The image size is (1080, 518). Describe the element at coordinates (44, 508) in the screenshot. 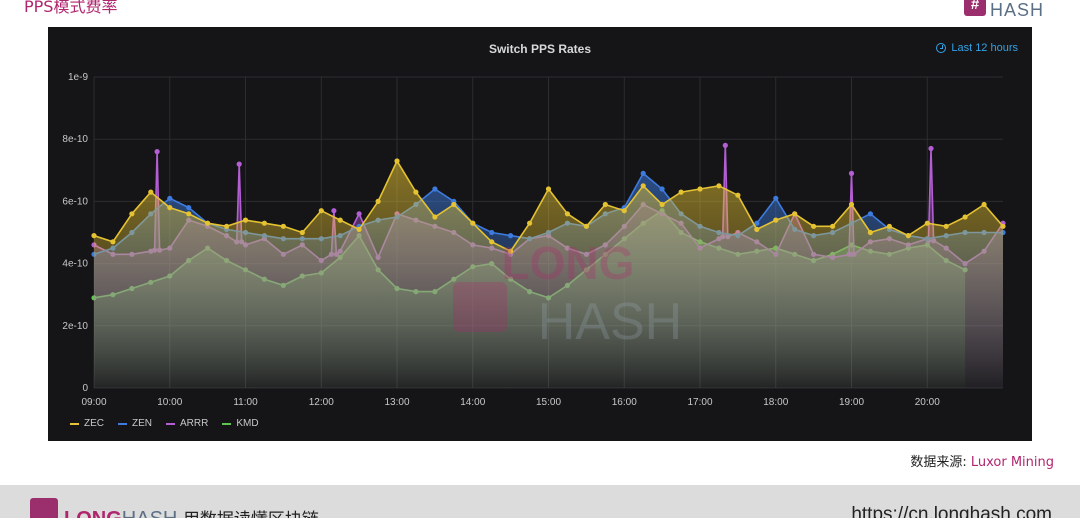

I see `footer-logo-icon` at that location.